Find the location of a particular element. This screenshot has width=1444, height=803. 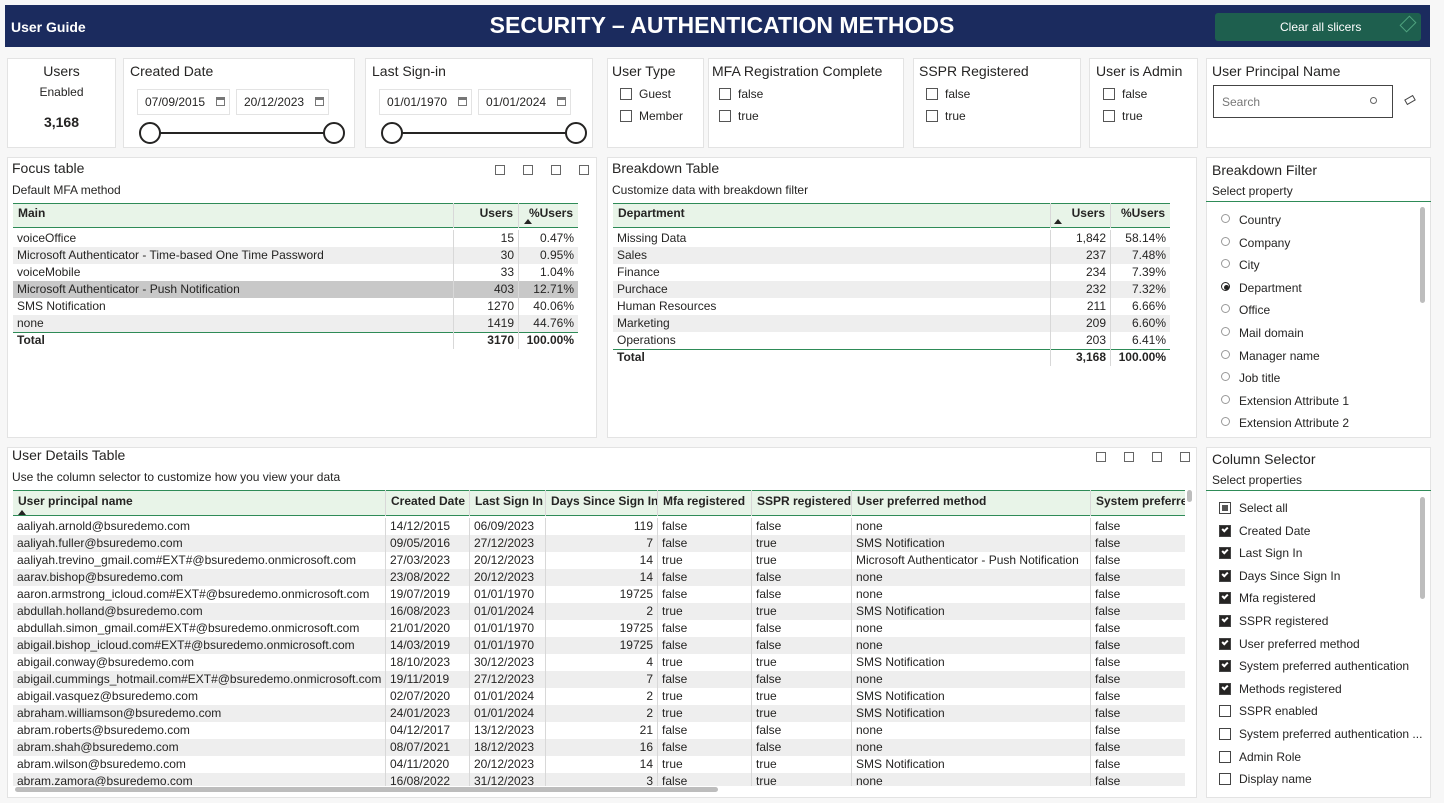

radio-label: City is located at coordinates (1249, 265).